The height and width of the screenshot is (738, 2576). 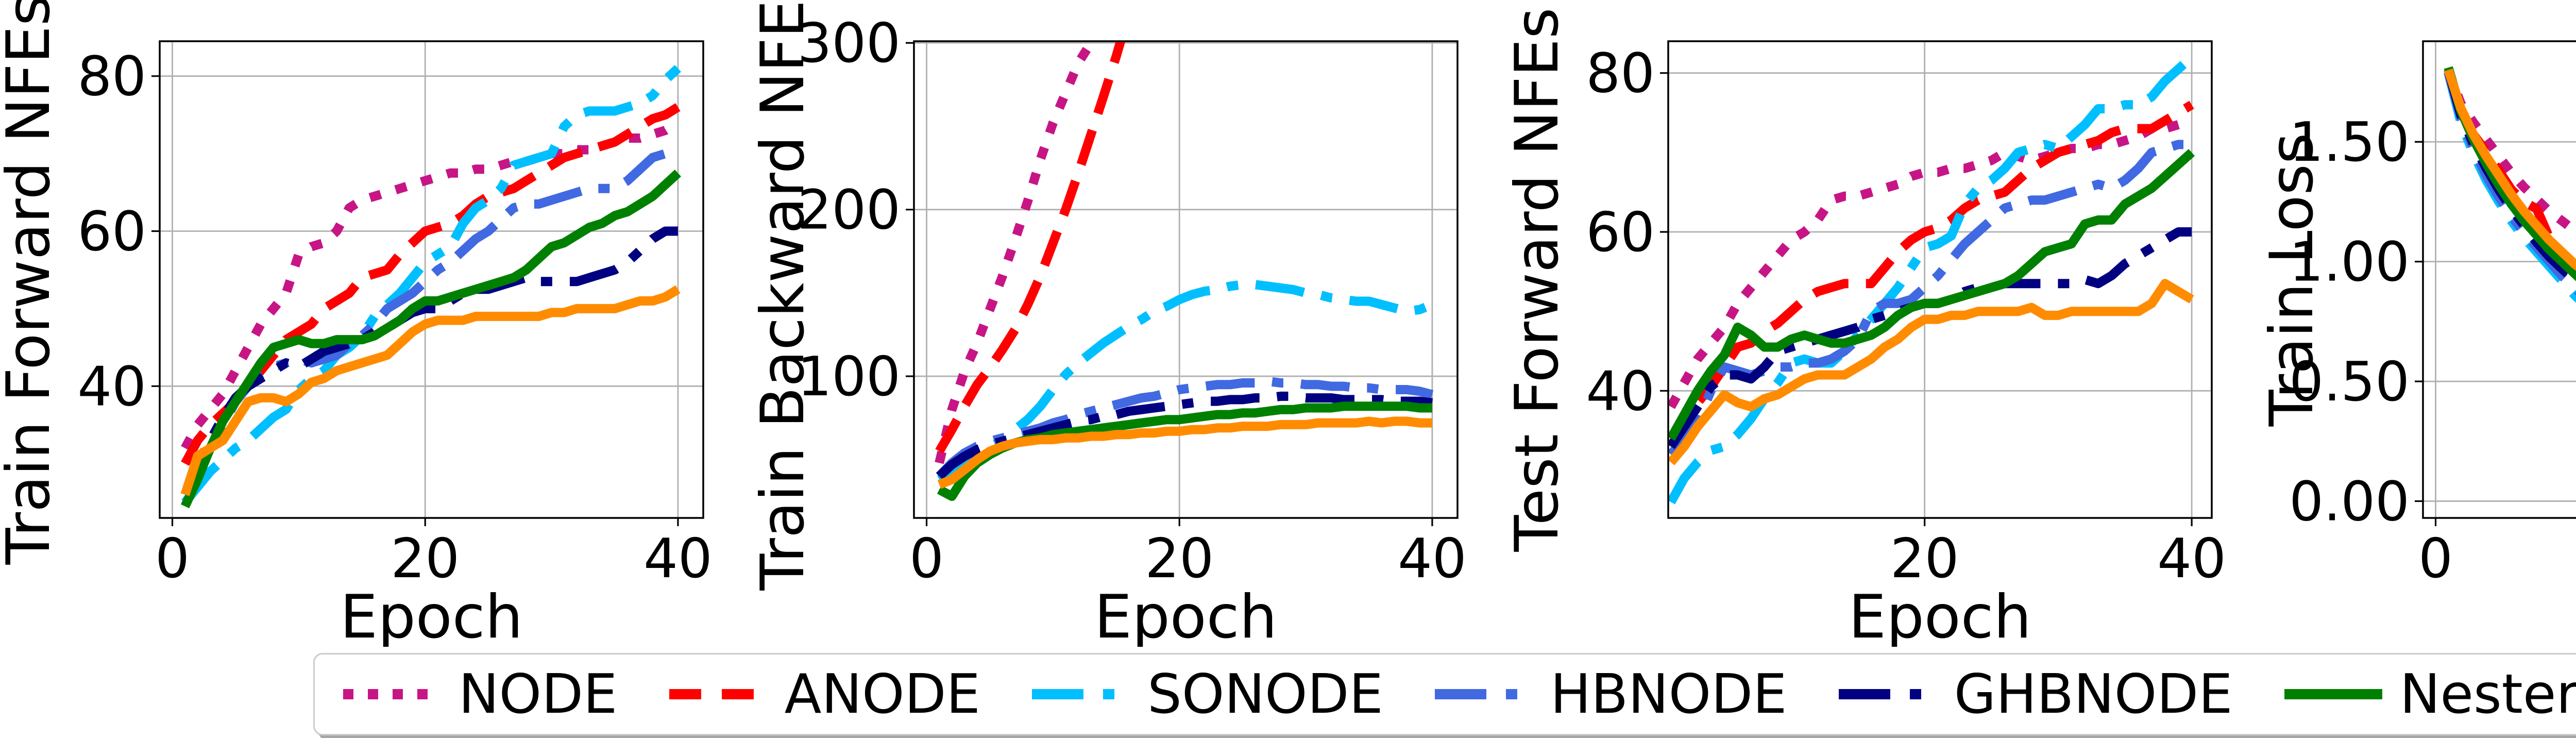 What do you see at coordinates (849, 210) in the screenshot?
I see `y-tick-label: 200` at bounding box center [849, 210].